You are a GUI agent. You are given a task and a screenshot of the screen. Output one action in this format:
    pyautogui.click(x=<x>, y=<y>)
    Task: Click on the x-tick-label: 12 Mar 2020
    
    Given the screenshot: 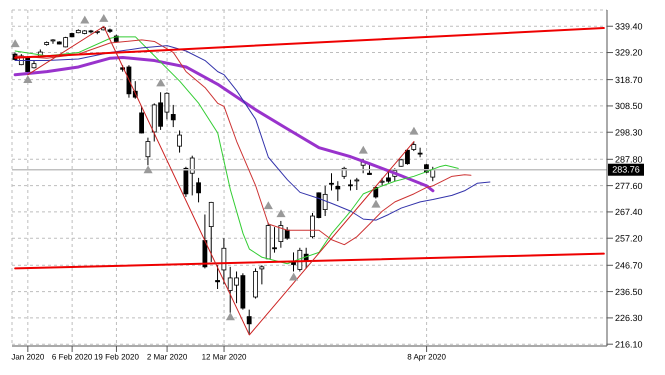 What is the action you would take?
    pyautogui.click(x=225, y=357)
    